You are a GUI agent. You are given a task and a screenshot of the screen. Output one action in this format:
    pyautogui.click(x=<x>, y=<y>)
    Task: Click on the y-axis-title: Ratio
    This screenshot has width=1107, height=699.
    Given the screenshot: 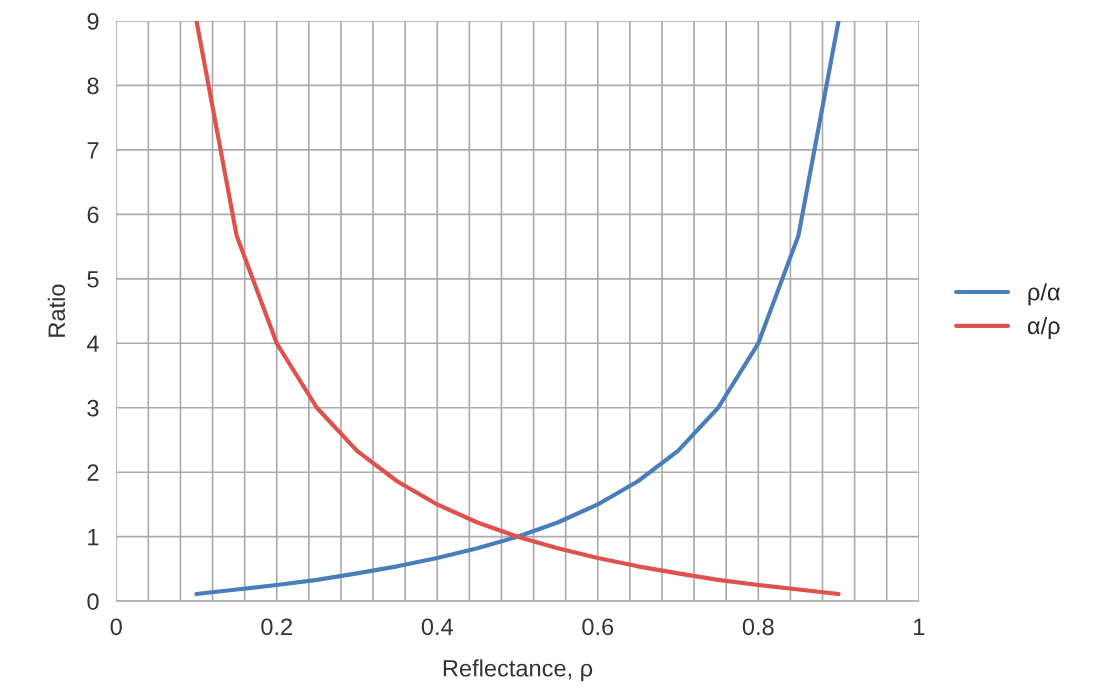 What is the action you would take?
    pyautogui.click(x=56, y=310)
    